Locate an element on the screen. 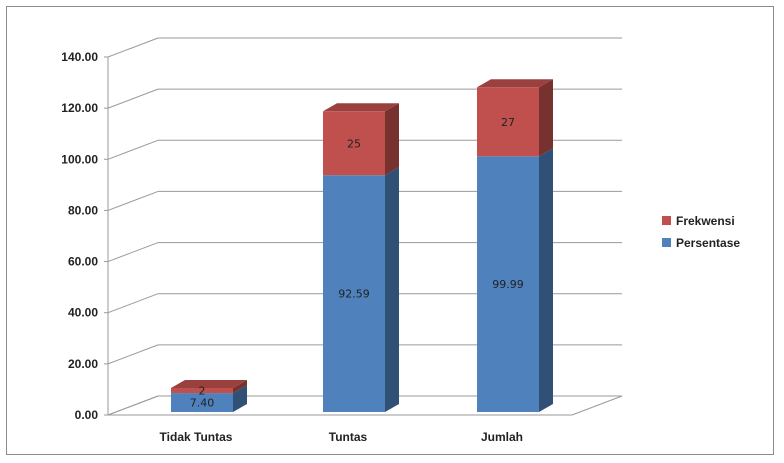  data-label-persentase-2: 99.99 is located at coordinates (508, 284).